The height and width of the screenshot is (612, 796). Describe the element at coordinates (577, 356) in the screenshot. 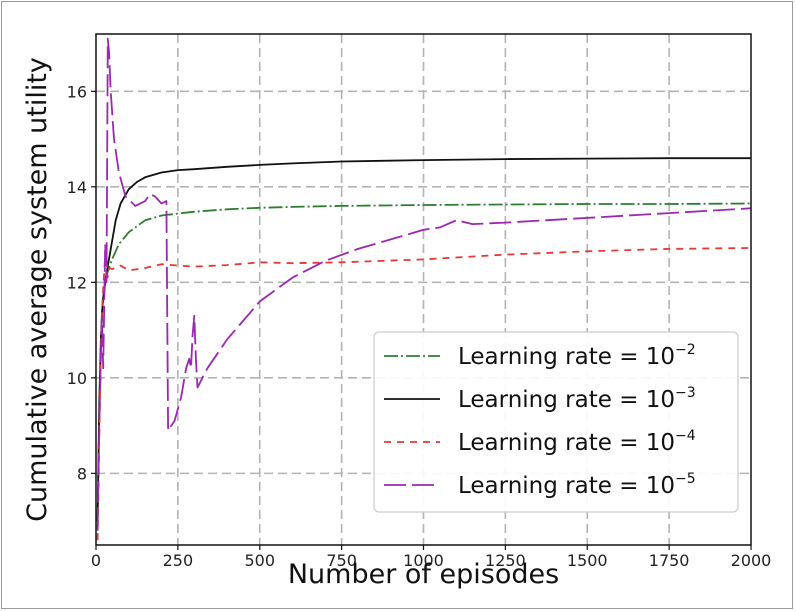

I see `legend-label-1: Learning rate = 10−2` at that location.